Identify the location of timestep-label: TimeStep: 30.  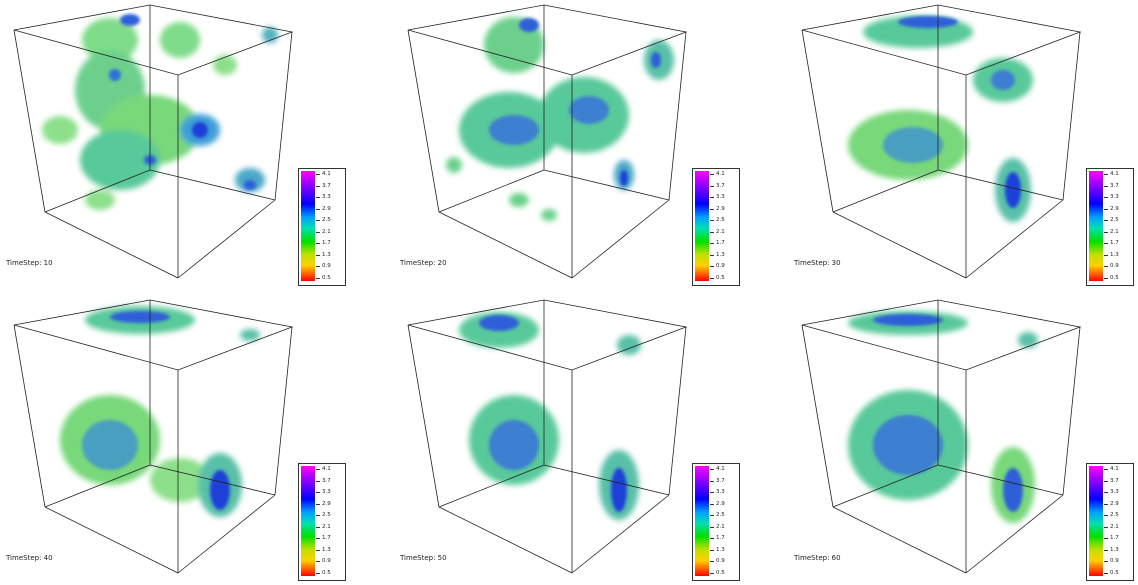
(817, 263).